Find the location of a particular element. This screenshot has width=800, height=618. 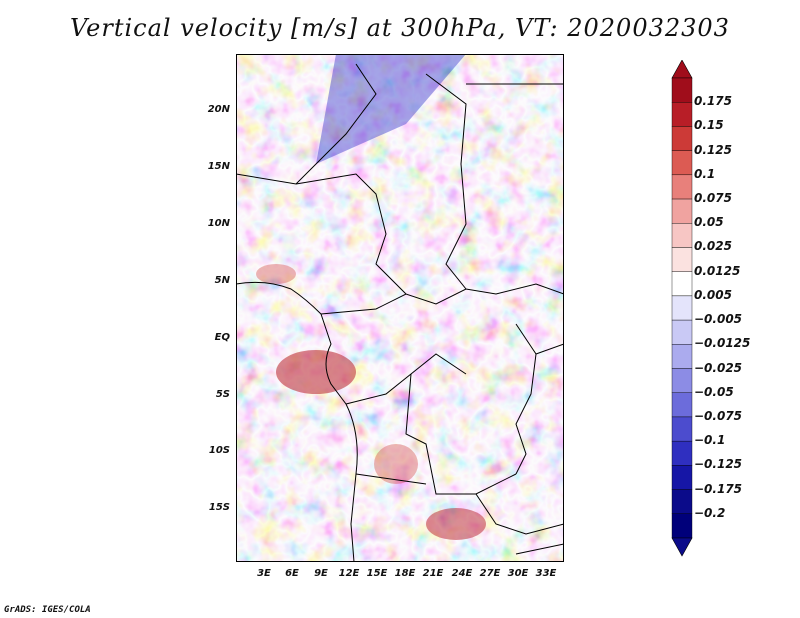

lon-tick-label: 3E is located at coordinates (264, 573).